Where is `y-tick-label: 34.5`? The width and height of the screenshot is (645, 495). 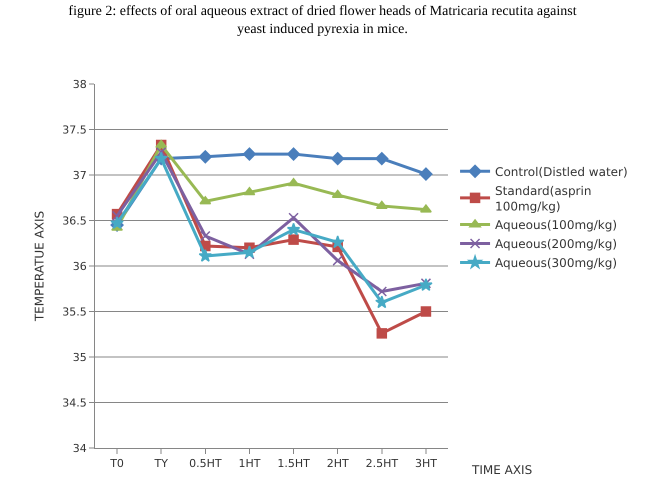
y-tick-label: 34.5 is located at coordinates (74, 403).